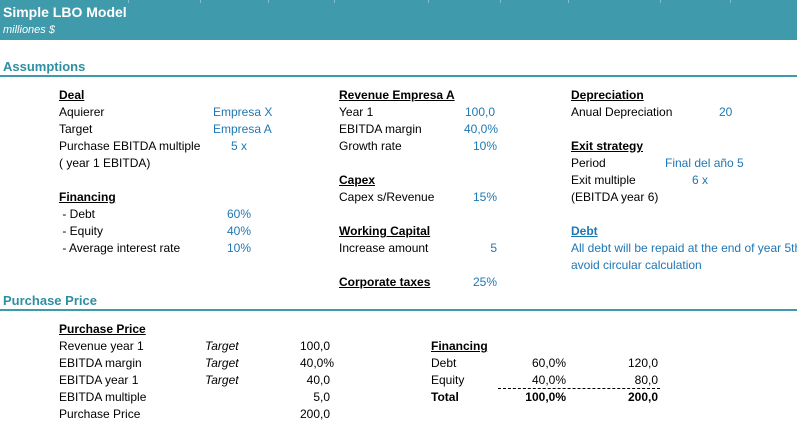 The width and height of the screenshot is (797, 432). What do you see at coordinates (103, 397) in the screenshot?
I see `pp-row-label: EBITDA multiple` at bounding box center [103, 397].